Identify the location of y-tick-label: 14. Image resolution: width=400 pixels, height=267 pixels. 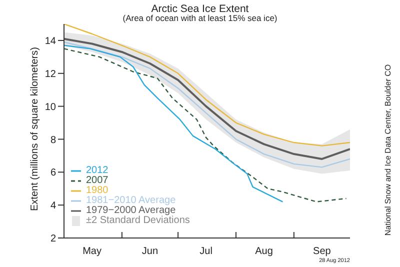
(50, 42).